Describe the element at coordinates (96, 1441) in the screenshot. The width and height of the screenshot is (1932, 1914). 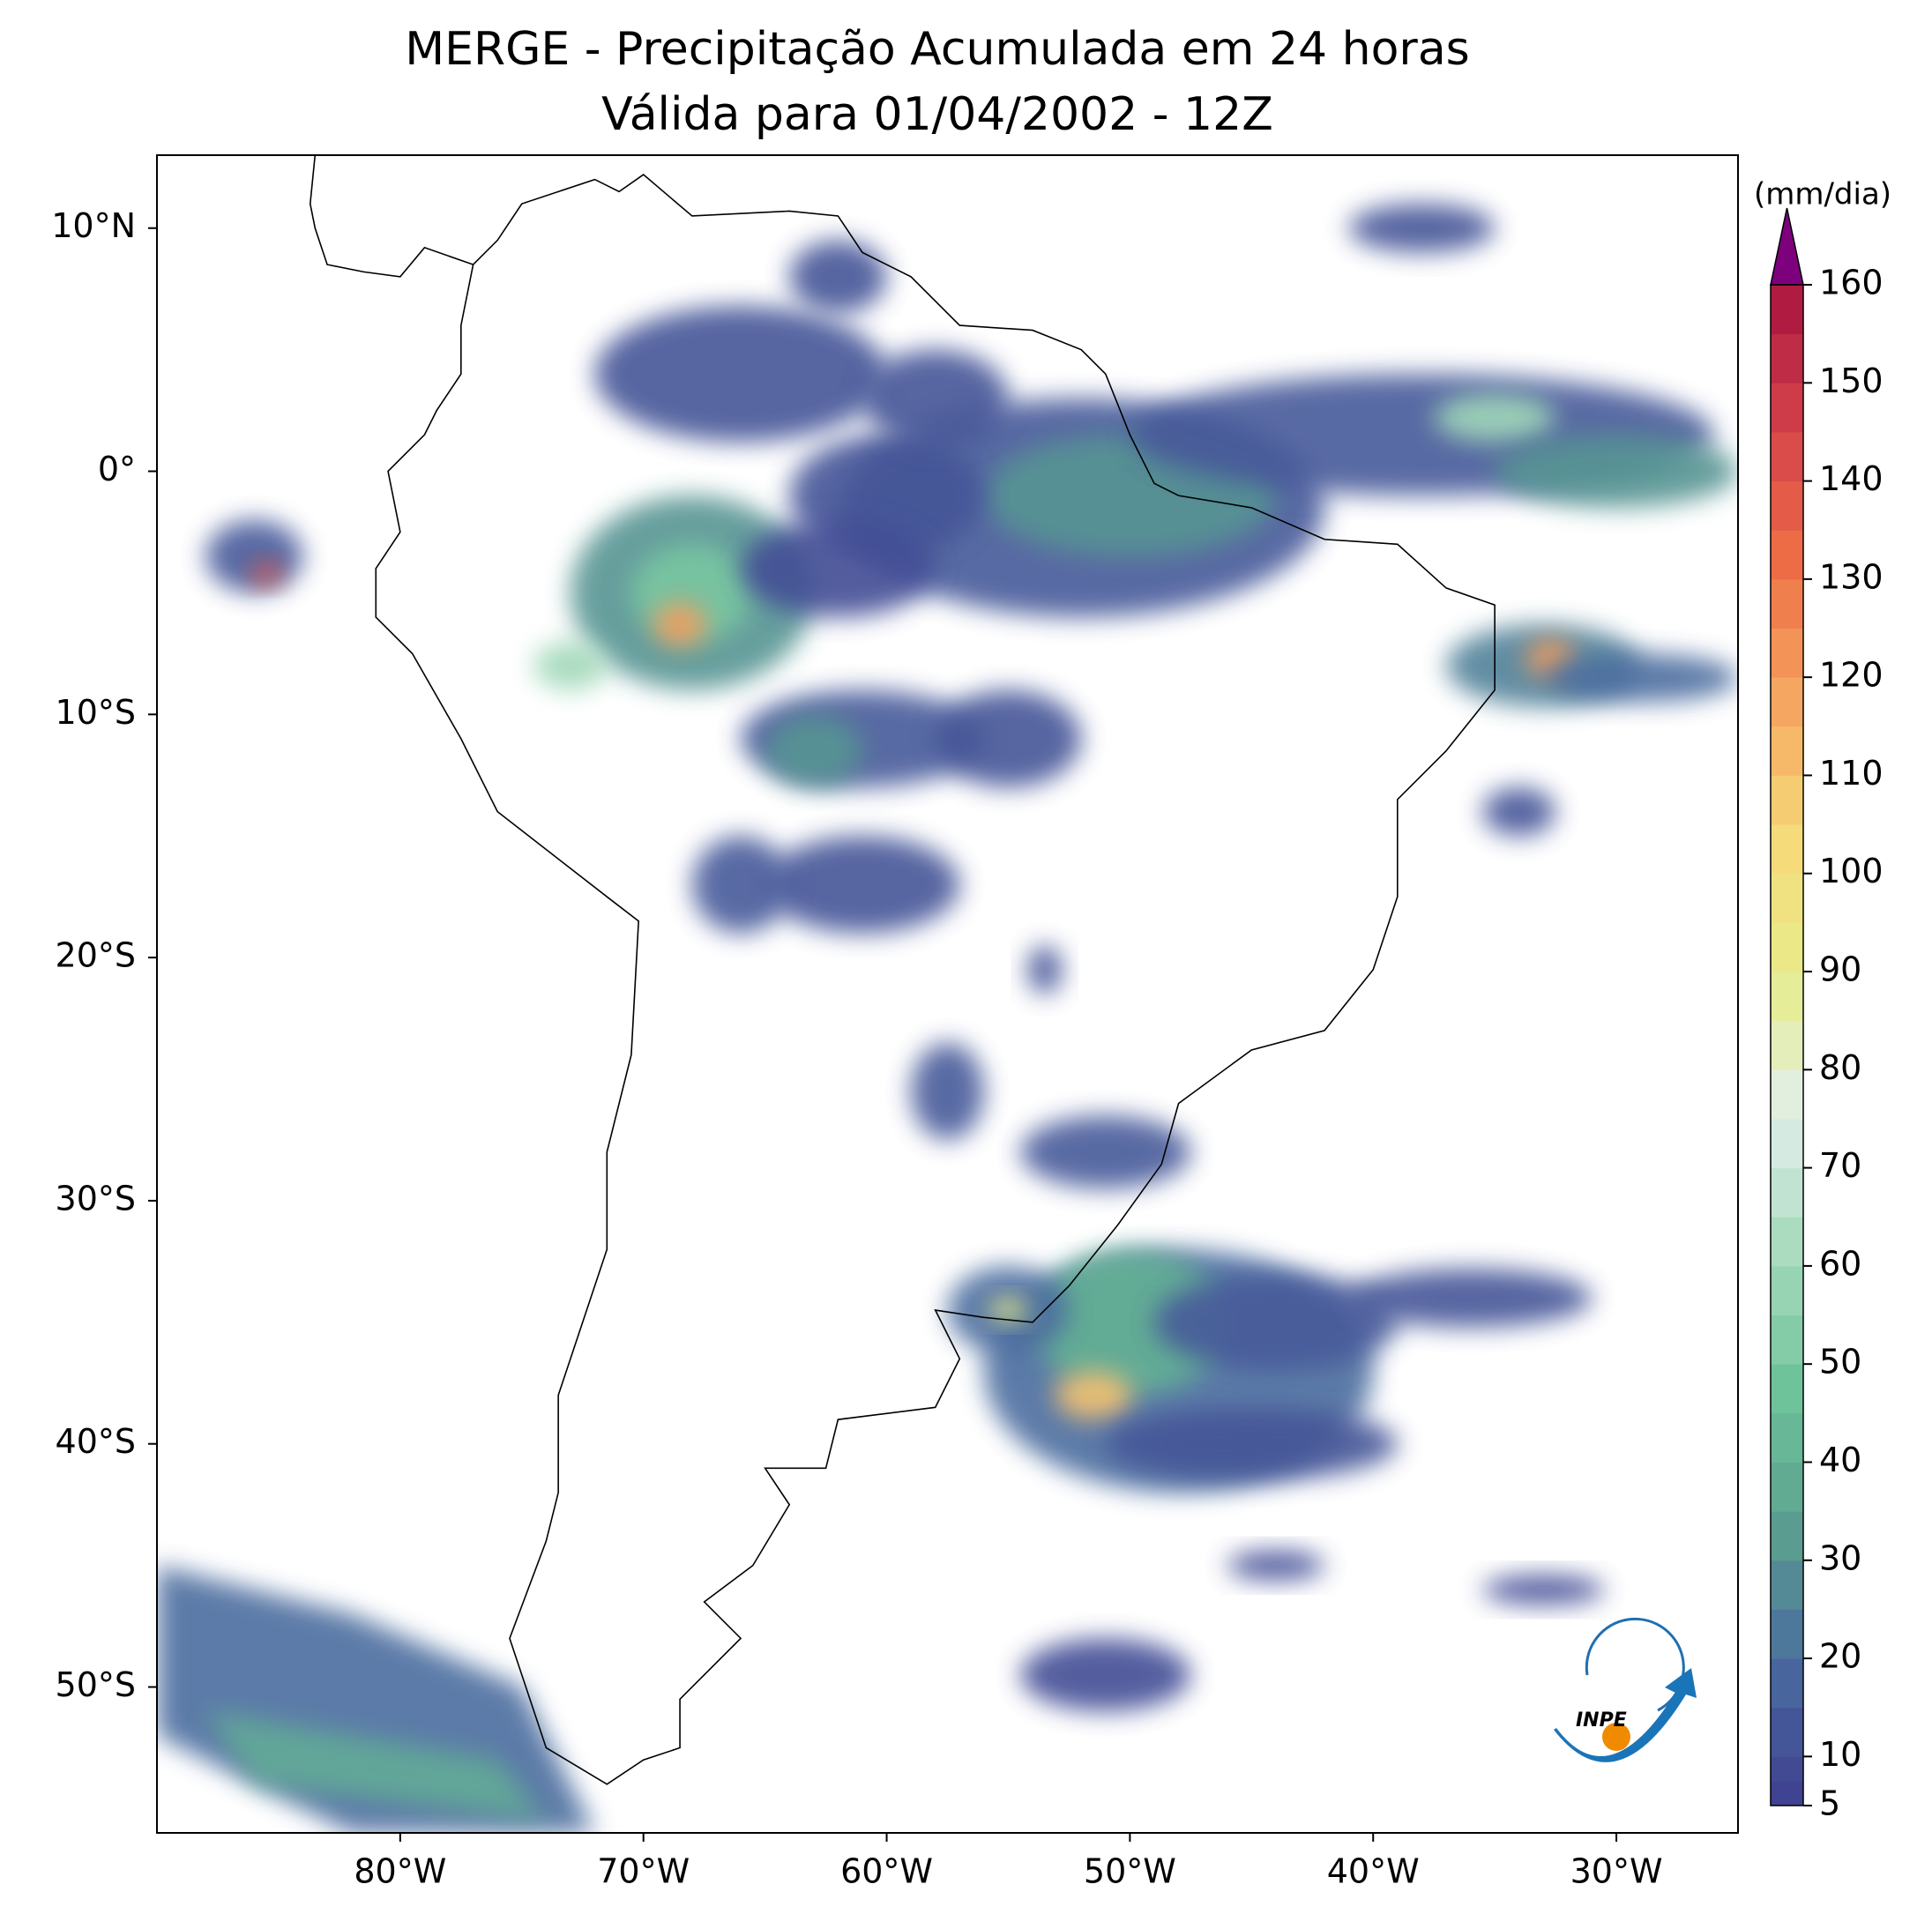
I see `y-tick-label: 40°S` at that location.